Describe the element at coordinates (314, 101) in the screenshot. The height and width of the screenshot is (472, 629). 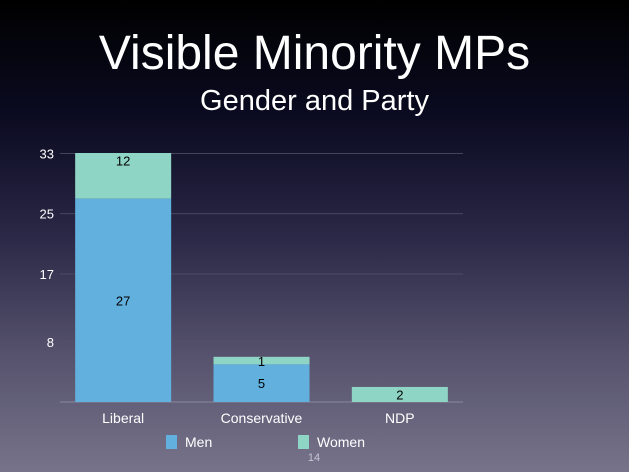
I see `slide-subtitle: Gender and Party` at that location.